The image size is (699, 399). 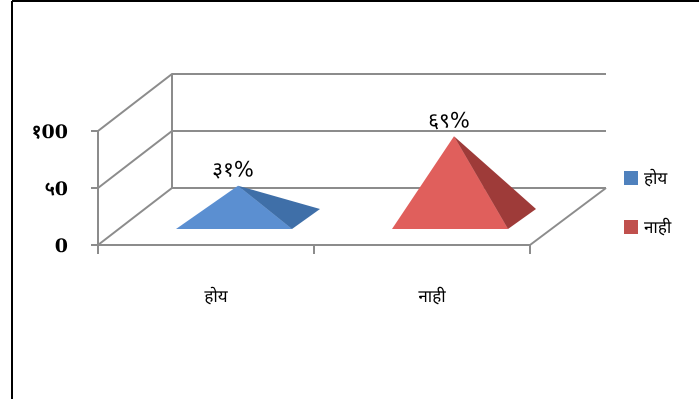 I want to click on x-tick-label-1: नाही, so click(x=432, y=296).